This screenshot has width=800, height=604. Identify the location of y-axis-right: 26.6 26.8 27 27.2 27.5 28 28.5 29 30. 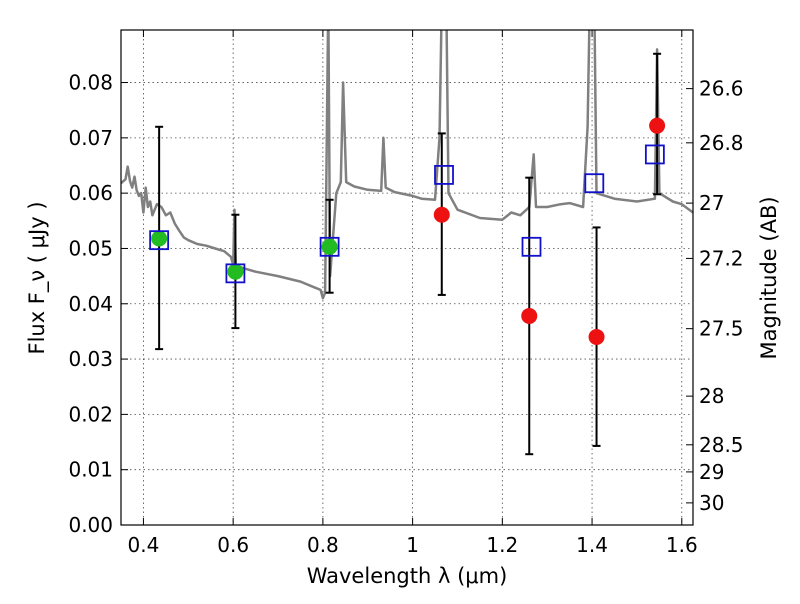
(715, 296).